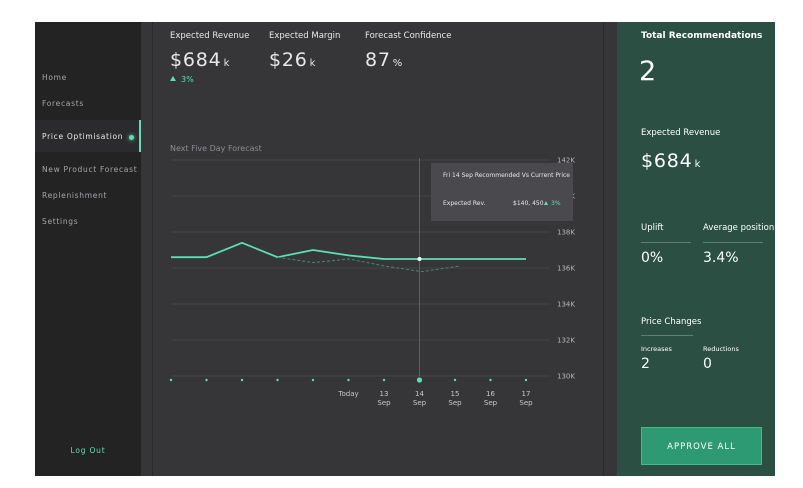 Image resolution: width=803 pixels, height=488 pixels. I want to click on total-recommendations-label: Total Recommendations, so click(702, 36).